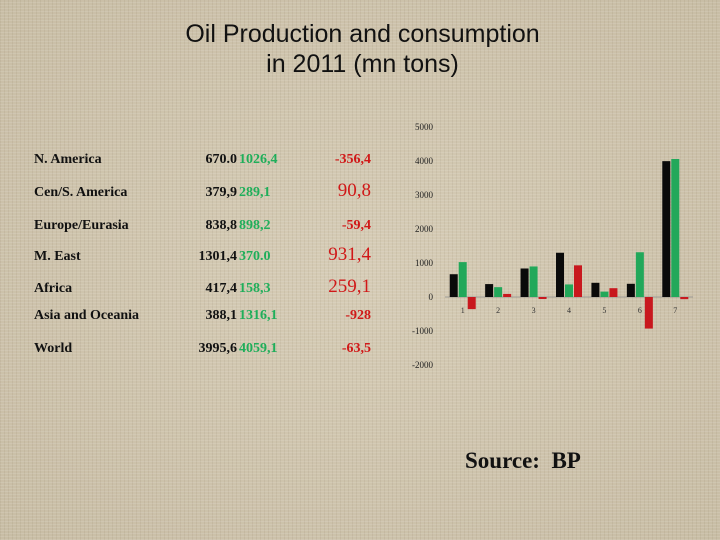 The width and height of the screenshot is (720, 540). What do you see at coordinates (640, 310) in the screenshot?
I see `x-tick-label: 6` at bounding box center [640, 310].